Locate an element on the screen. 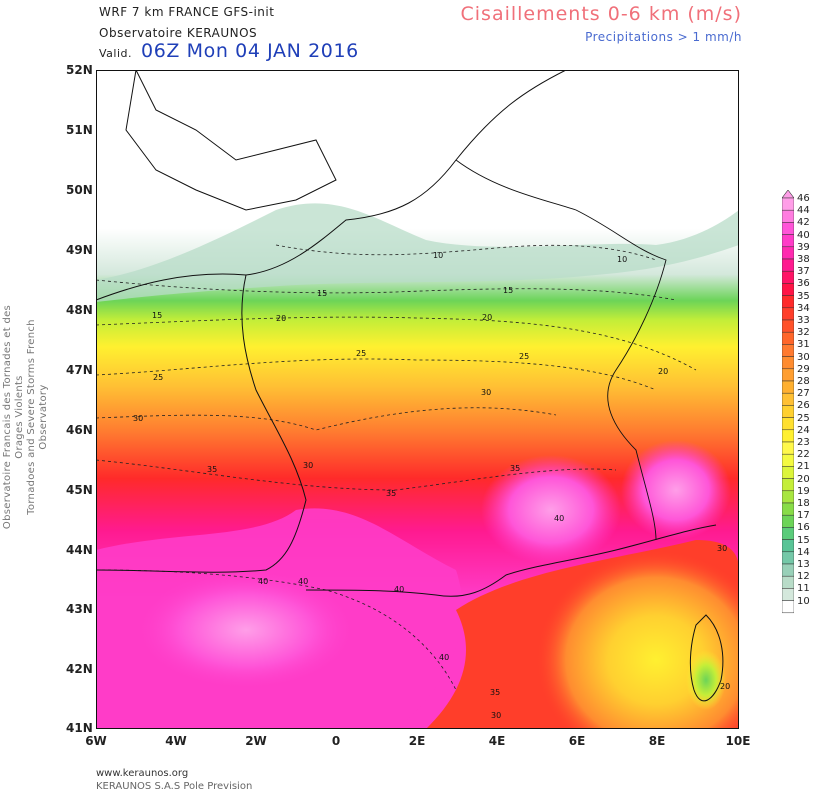 The image size is (834, 800). lat-tick-49n: 49N is located at coordinates (79, 250).